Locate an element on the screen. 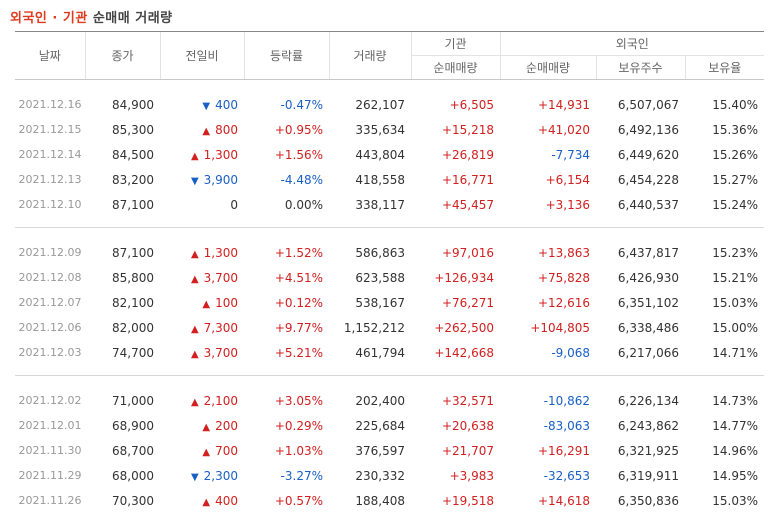 This screenshot has width=776, height=513. inst-net-cell: +3,983 is located at coordinates (455, 475).